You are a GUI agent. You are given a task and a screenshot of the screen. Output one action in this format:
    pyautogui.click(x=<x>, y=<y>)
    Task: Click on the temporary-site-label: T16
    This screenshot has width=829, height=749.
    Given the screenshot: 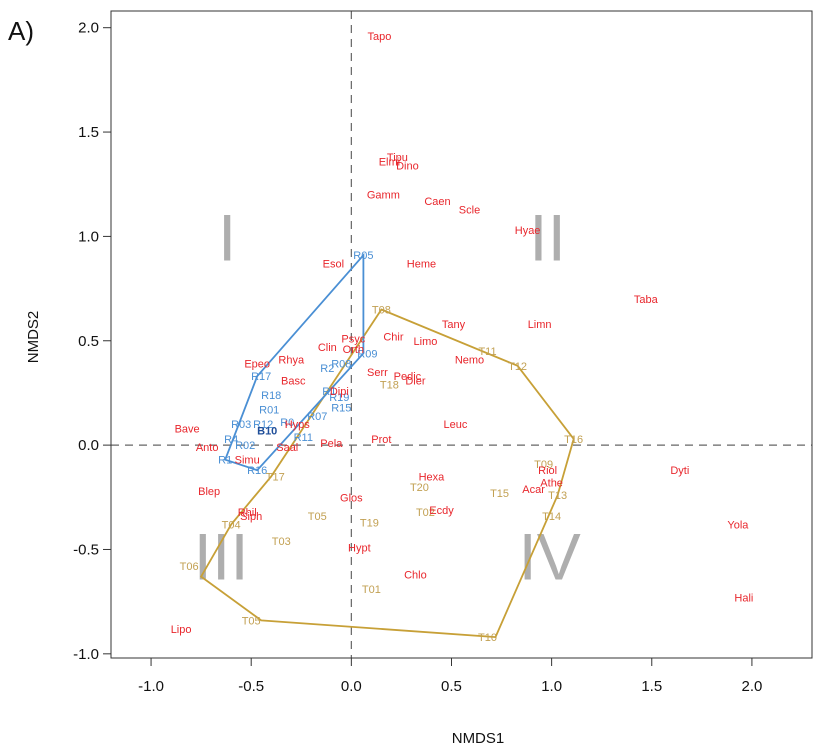 What is the action you would take?
    pyautogui.click(x=573, y=440)
    